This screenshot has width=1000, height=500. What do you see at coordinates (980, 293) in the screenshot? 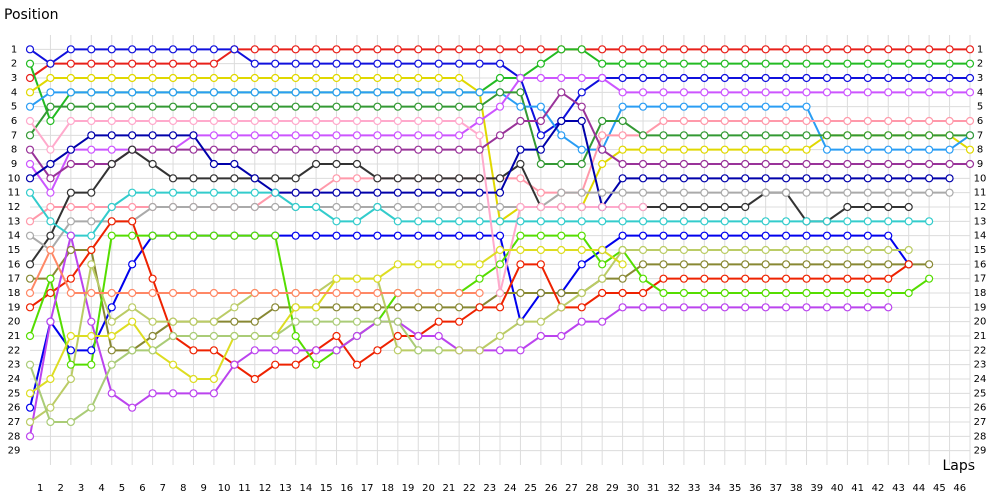
I see `y-tick-label-right: 18` at bounding box center [980, 293].